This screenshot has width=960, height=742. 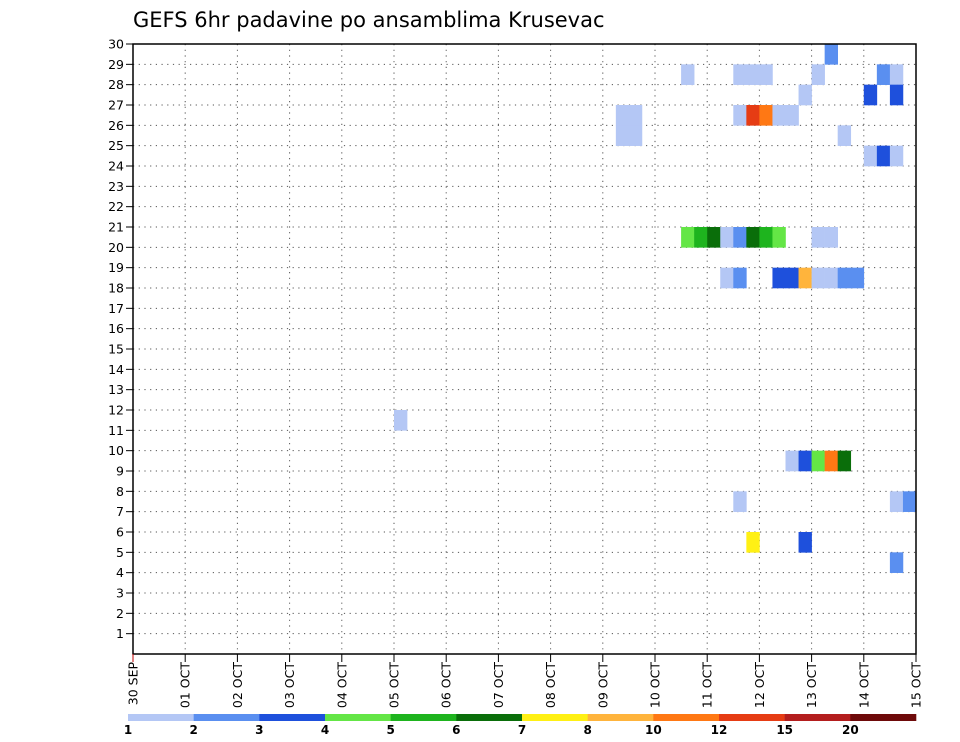 I want to click on y-tick-label: 12, so click(x=116, y=410).